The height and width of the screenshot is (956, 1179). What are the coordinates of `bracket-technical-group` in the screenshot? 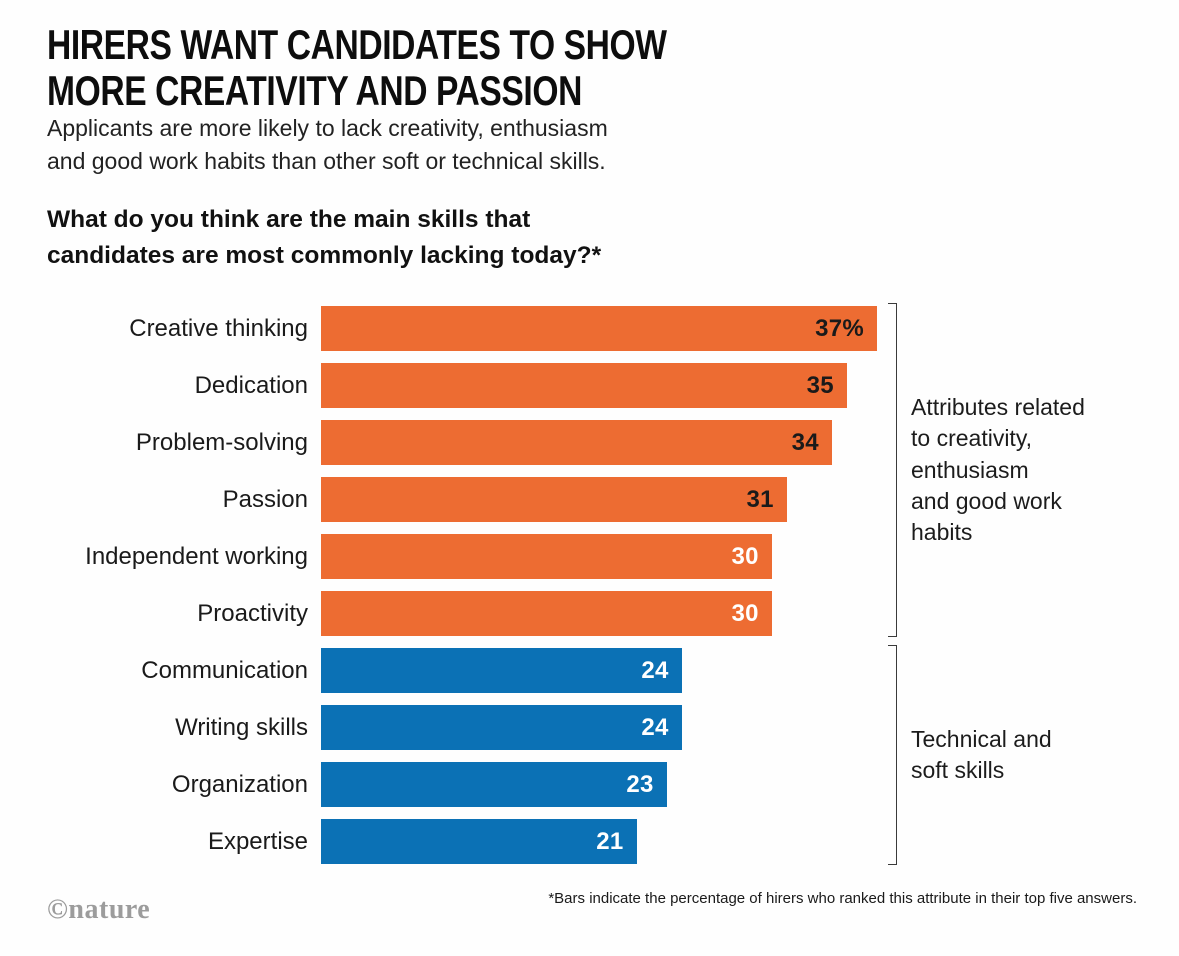 It's located at (892, 755).